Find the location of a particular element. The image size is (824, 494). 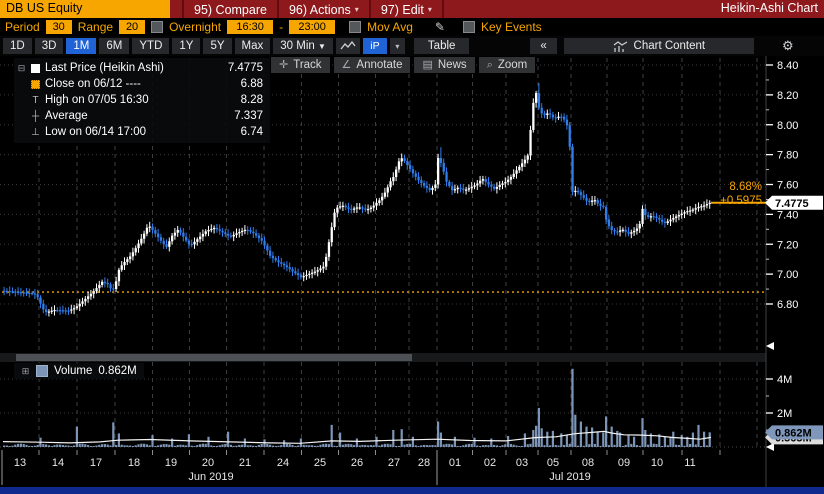

svg-text: 11 is located at coordinates (689, 463).